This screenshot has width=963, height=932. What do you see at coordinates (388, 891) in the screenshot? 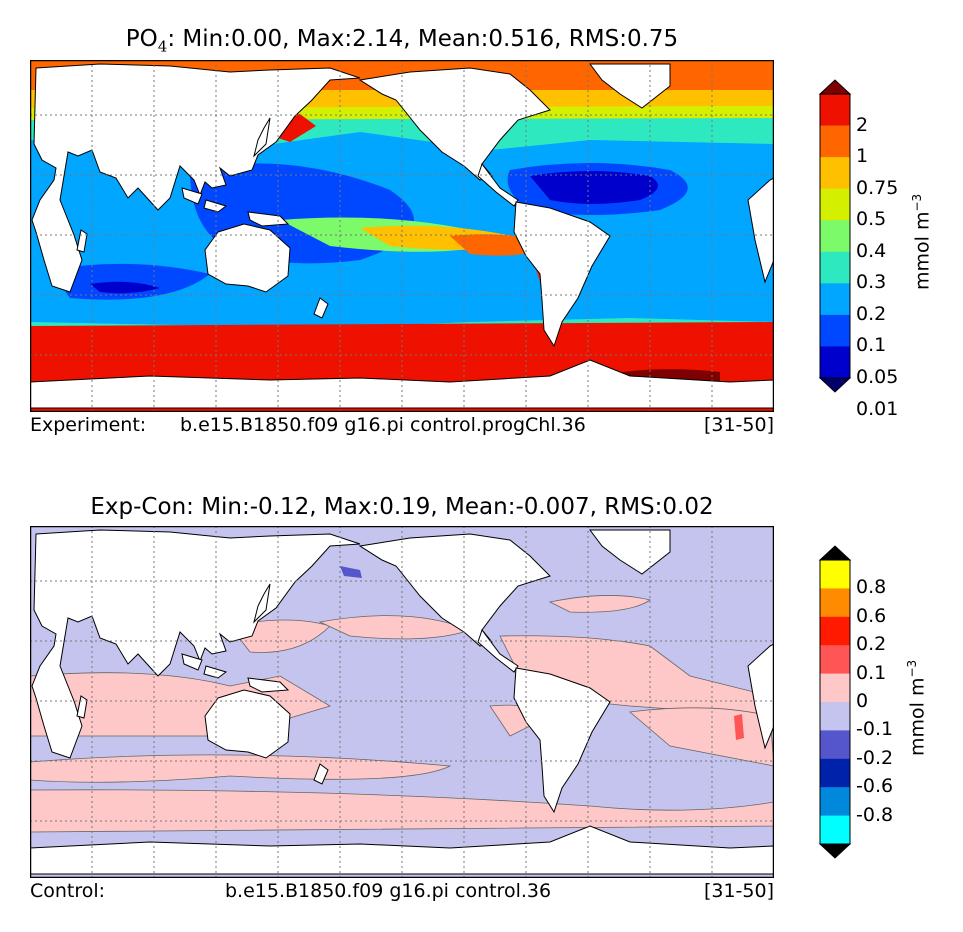
I see `caption-run-name: b.e15.B1850.f09 g16.pi control.36` at bounding box center [388, 891].